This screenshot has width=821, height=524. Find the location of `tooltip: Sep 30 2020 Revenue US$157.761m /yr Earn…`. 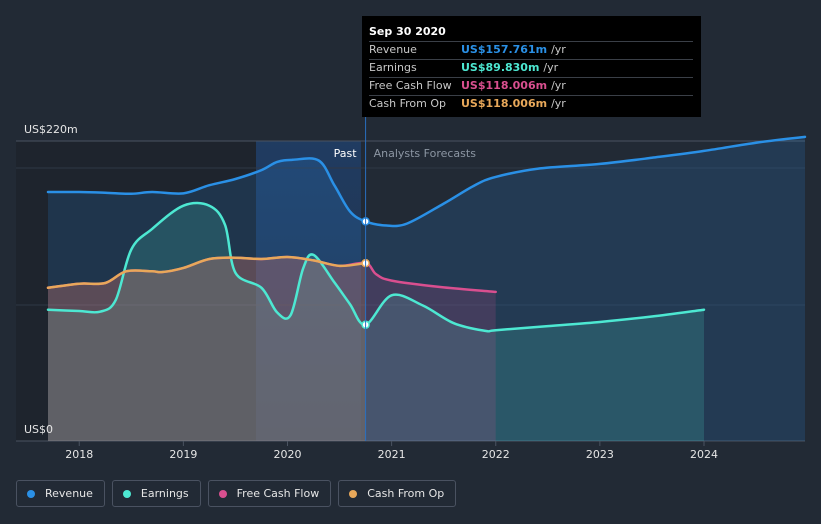

tooltip: Sep 30 2020 Revenue US$157.761m /yr Earn… is located at coordinates (531, 66).